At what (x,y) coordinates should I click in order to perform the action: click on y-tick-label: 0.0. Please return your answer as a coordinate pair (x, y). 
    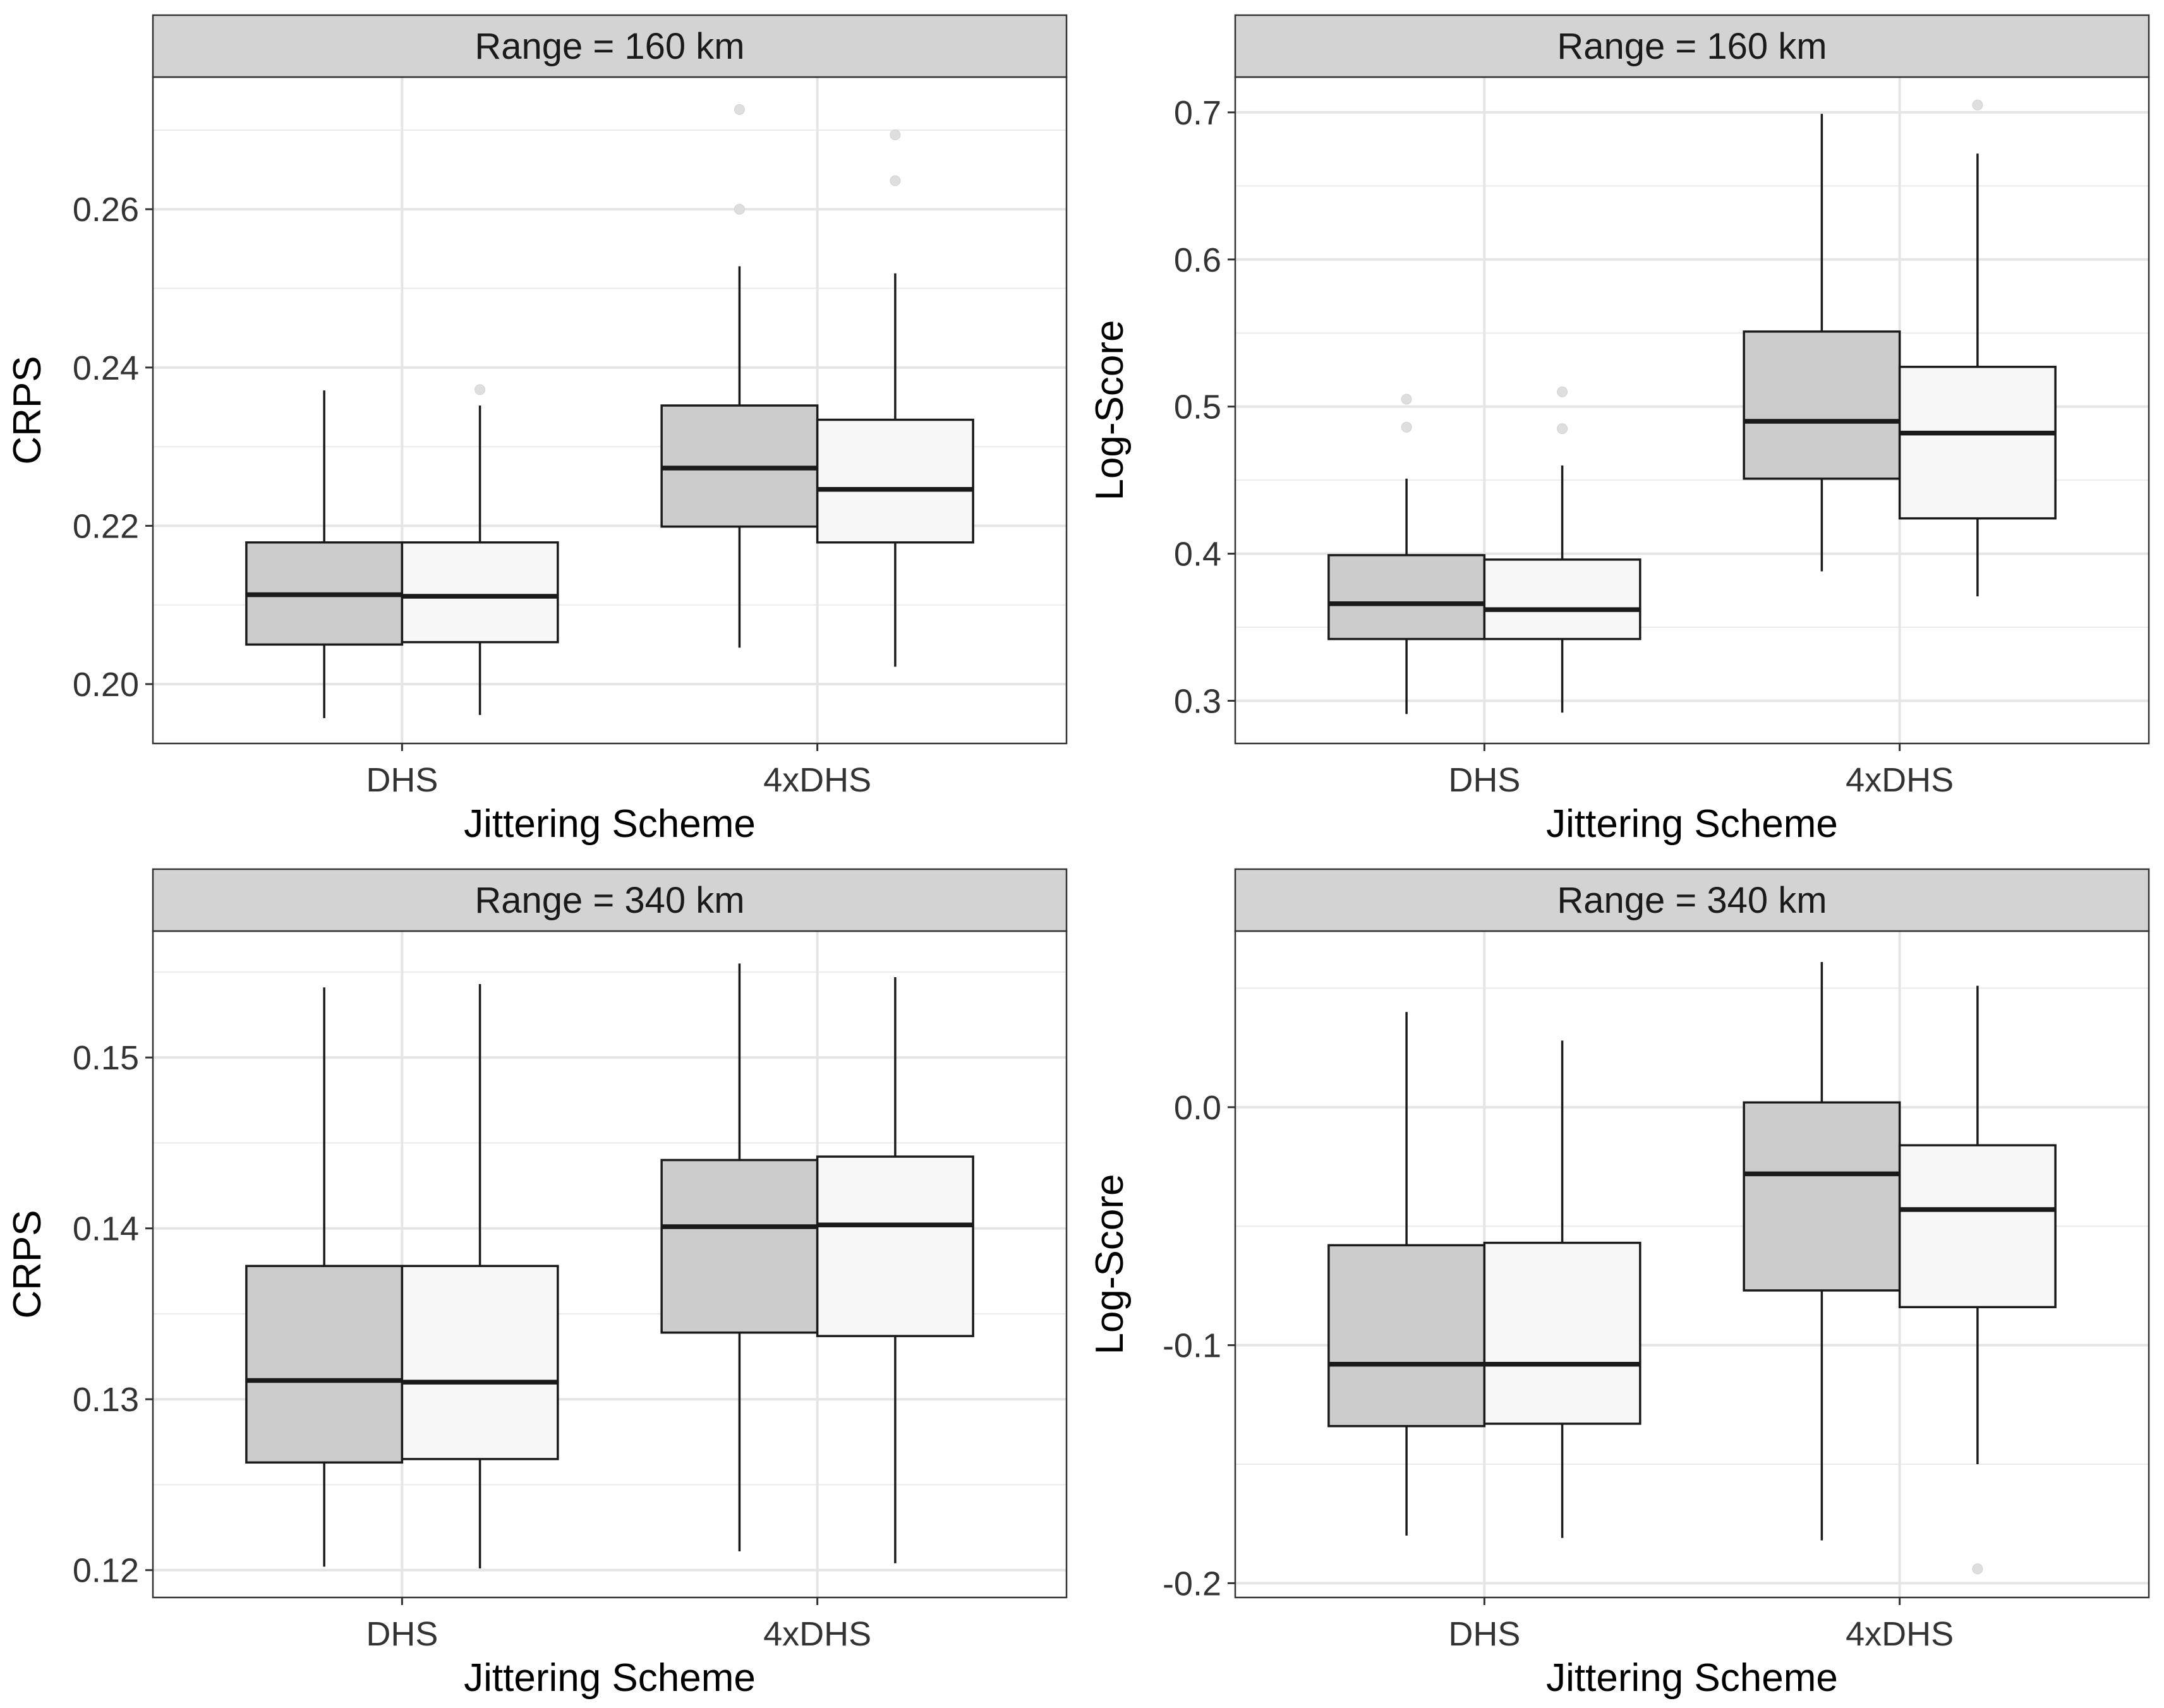
    Looking at the image, I should click on (1197, 1108).